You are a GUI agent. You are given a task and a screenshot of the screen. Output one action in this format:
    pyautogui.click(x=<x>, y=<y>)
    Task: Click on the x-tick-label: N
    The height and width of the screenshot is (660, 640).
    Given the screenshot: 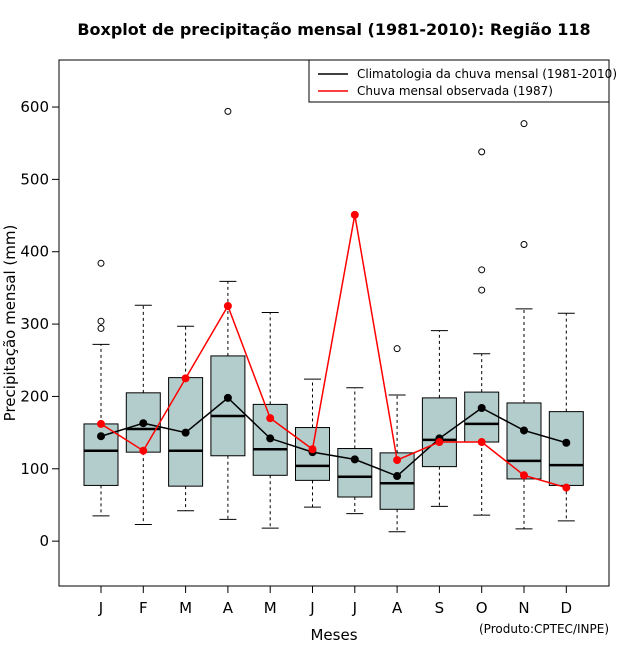 What is the action you would take?
    pyautogui.click(x=523, y=608)
    